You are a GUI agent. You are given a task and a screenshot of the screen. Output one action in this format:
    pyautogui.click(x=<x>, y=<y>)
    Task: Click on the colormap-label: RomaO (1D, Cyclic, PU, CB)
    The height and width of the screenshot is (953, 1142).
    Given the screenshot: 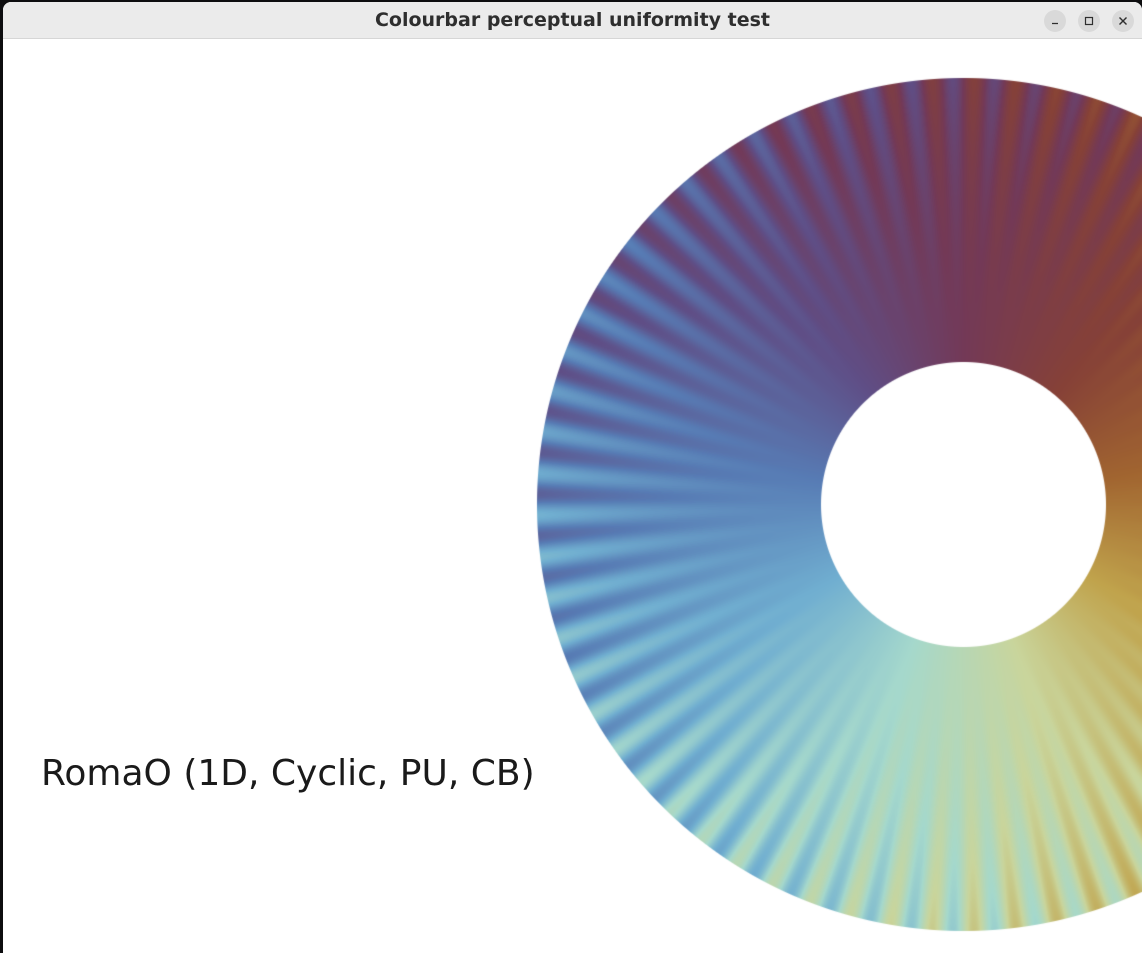 What is the action you would take?
    pyautogui.click(x=288, y=773)
    